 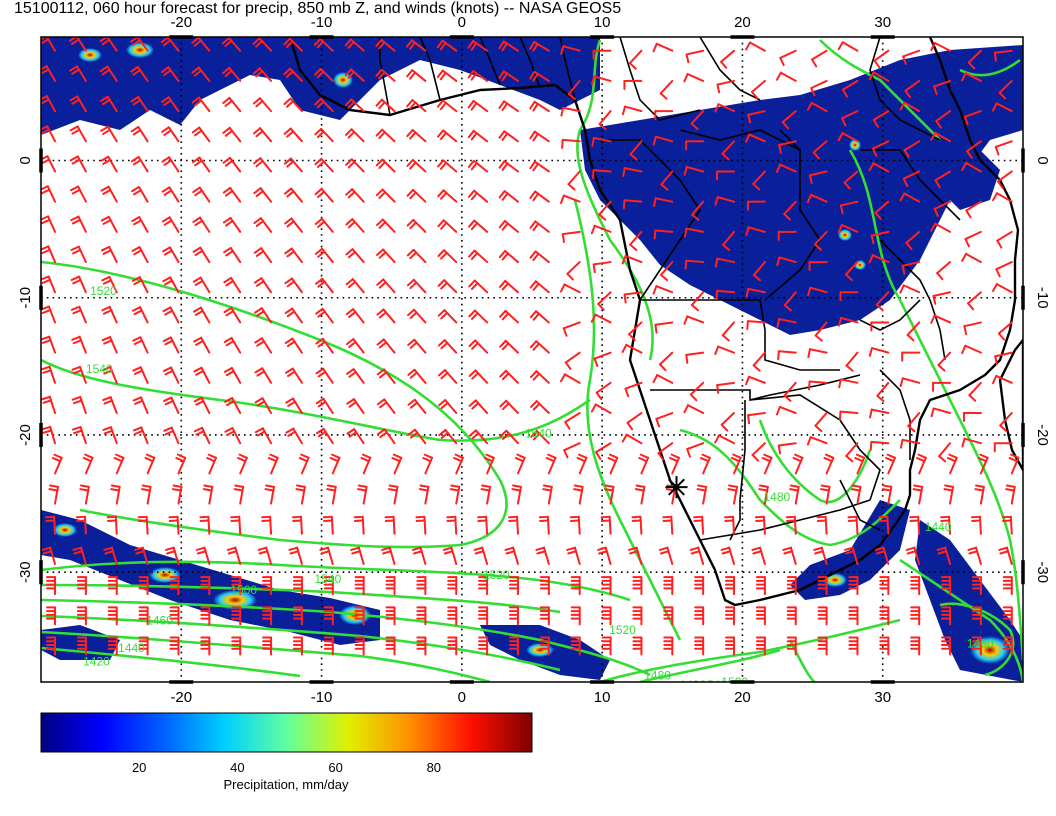 What do you see at coordinates (676, 487) in the screenshot?
I see `marker-stroke` at bounding box center [676, 487].